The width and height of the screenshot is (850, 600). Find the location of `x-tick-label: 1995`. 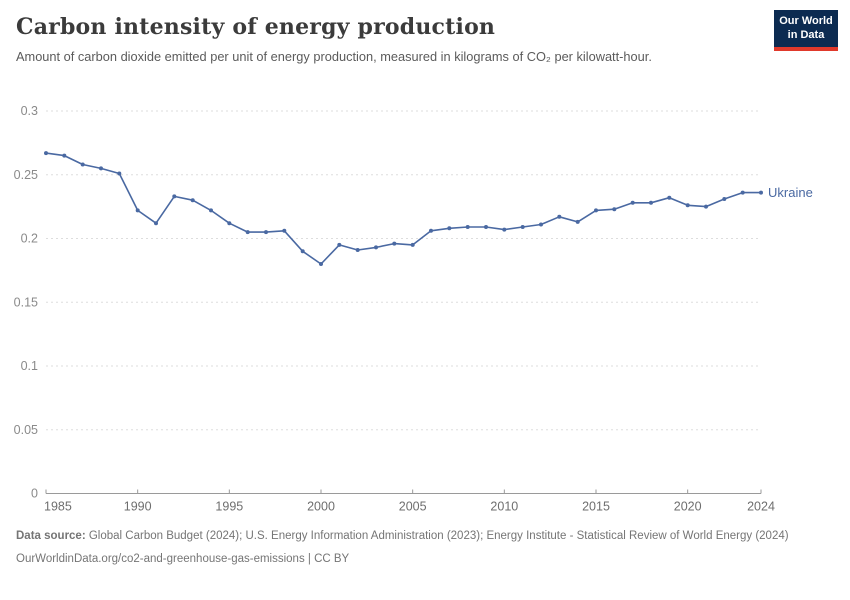

x-tick-label: 1995 is located at coordinates (229, 507).